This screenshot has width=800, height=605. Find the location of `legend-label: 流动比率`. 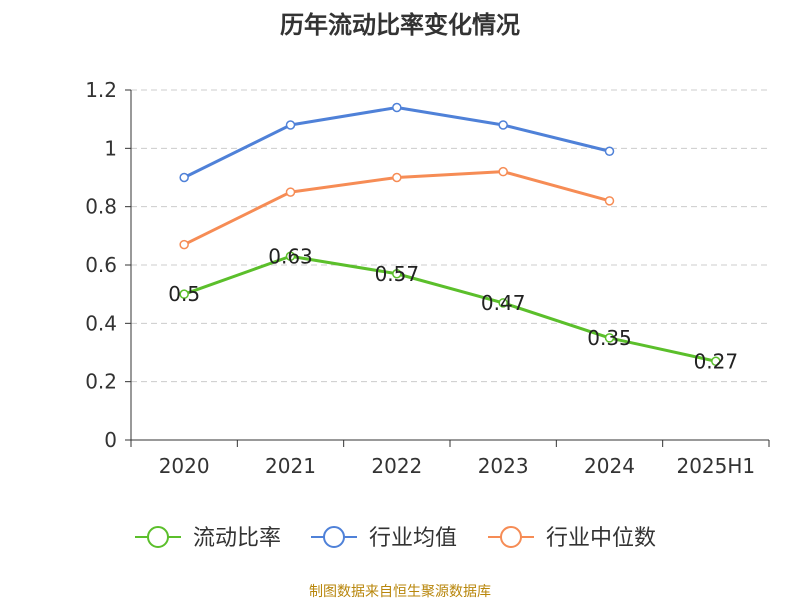

legend-label: 流动比率 is located at coordinates (237, 538).